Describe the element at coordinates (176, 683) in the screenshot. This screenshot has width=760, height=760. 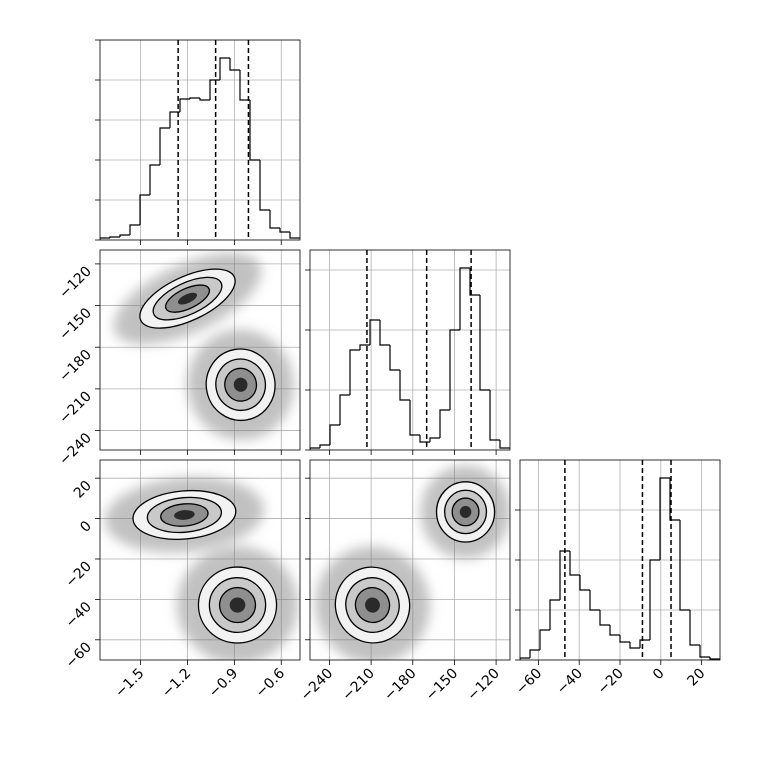
I see `x-tick-label: −1.2` at that location.